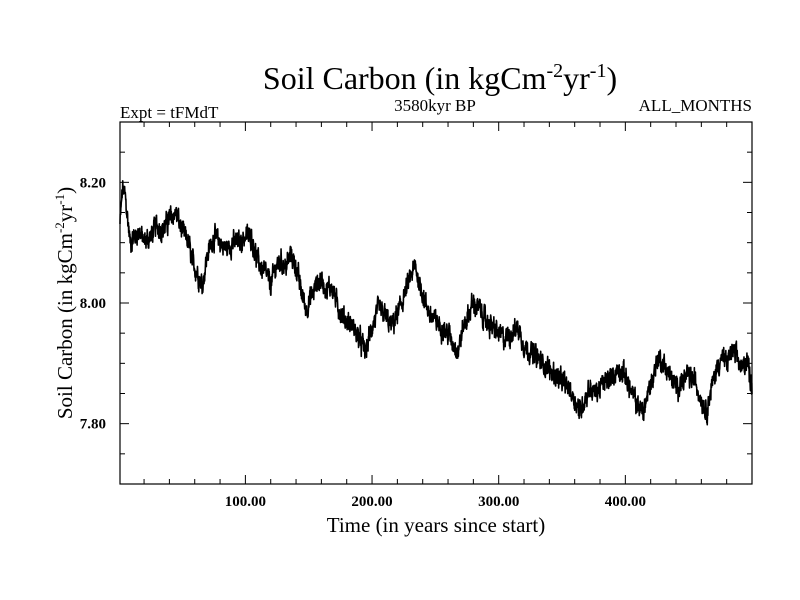 The width and height of the screenshot is (800, 600). I want to click on x-tick-label: 100.00, so click(245, 502).